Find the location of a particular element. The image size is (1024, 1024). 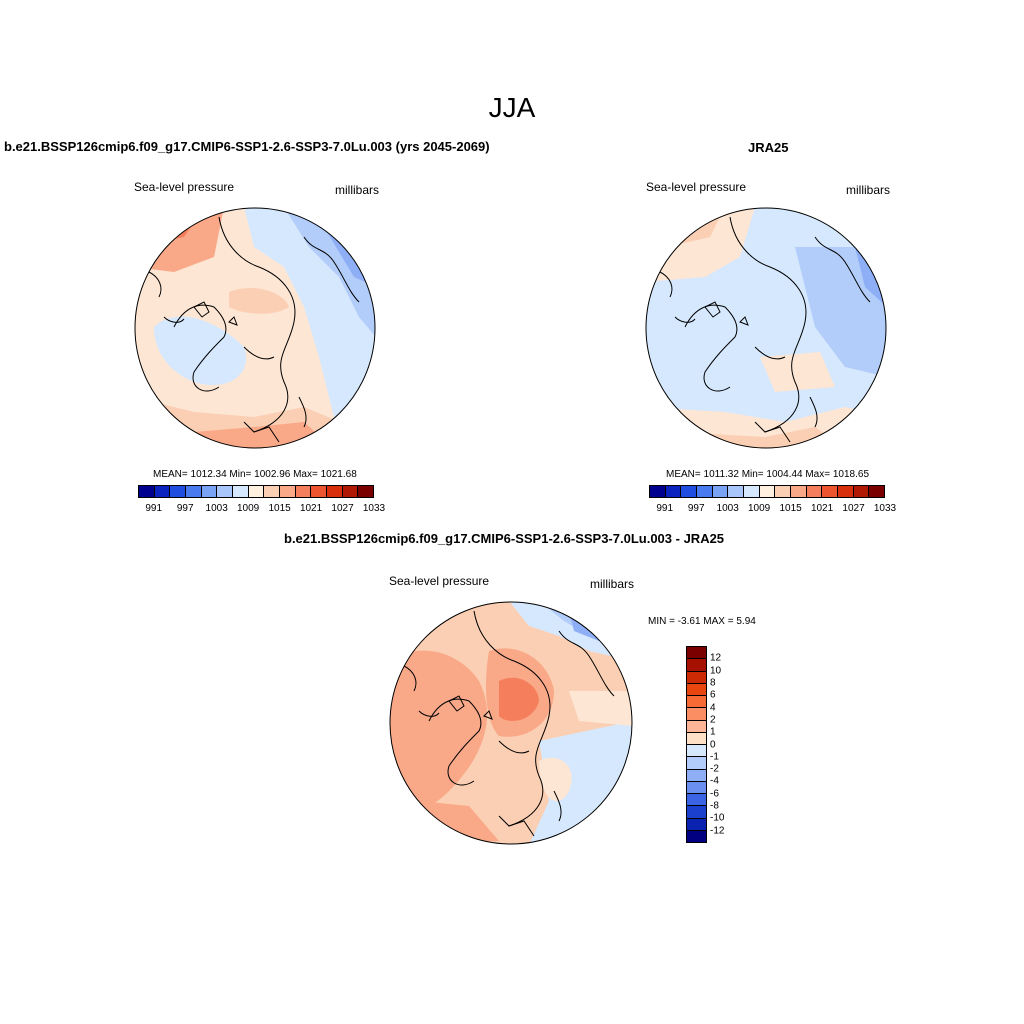

diff-colorbar is located at coordinates (696, 744).